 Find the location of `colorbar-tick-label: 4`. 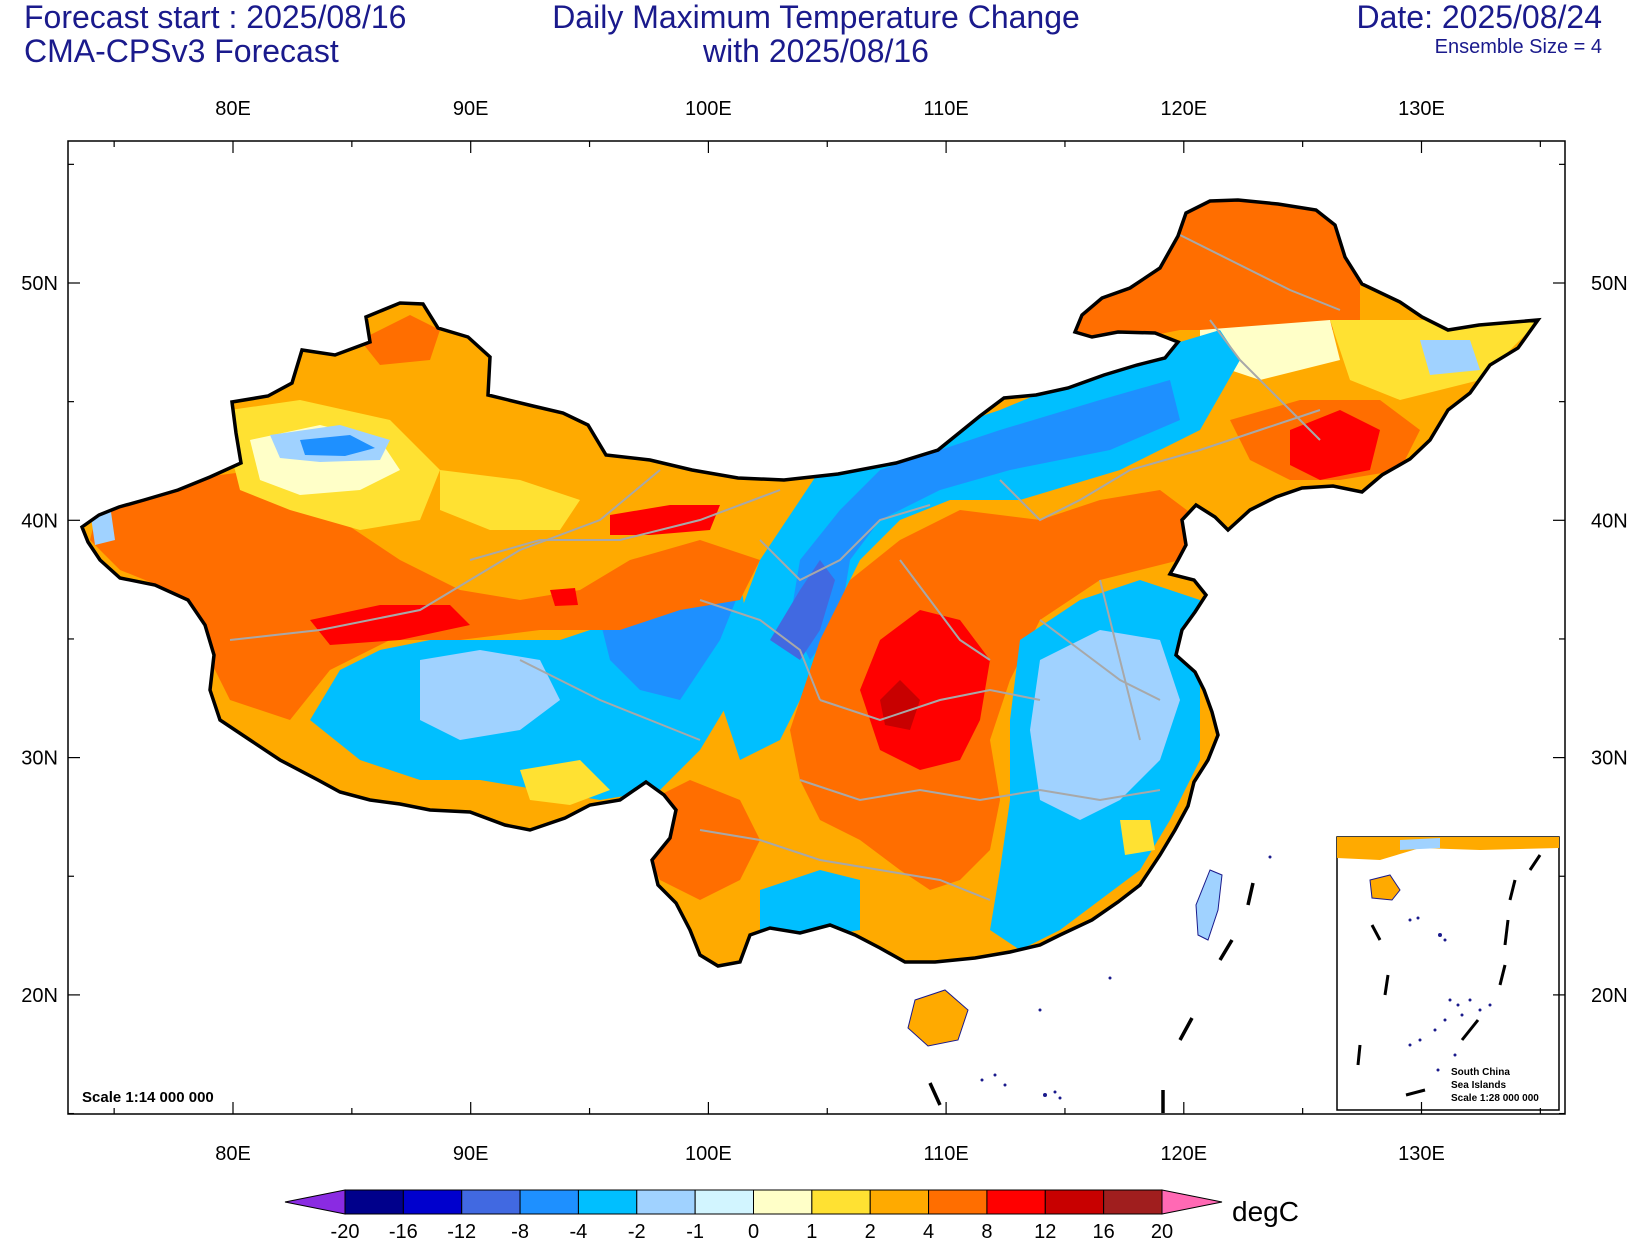

colorbar-tick-label: 4 is located at coordinates (928, 1231).